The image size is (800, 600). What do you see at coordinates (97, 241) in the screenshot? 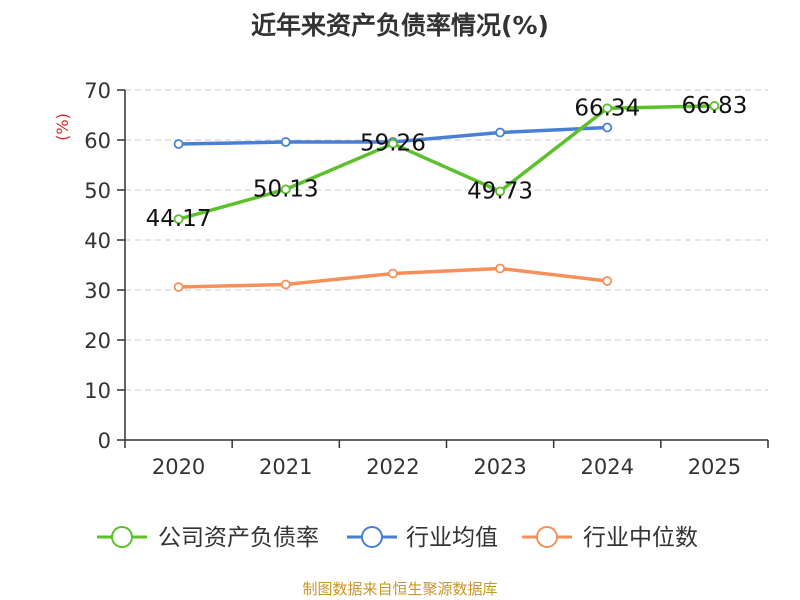
I see `y-tick-label-40: 40` at bounding box center [97, 241].